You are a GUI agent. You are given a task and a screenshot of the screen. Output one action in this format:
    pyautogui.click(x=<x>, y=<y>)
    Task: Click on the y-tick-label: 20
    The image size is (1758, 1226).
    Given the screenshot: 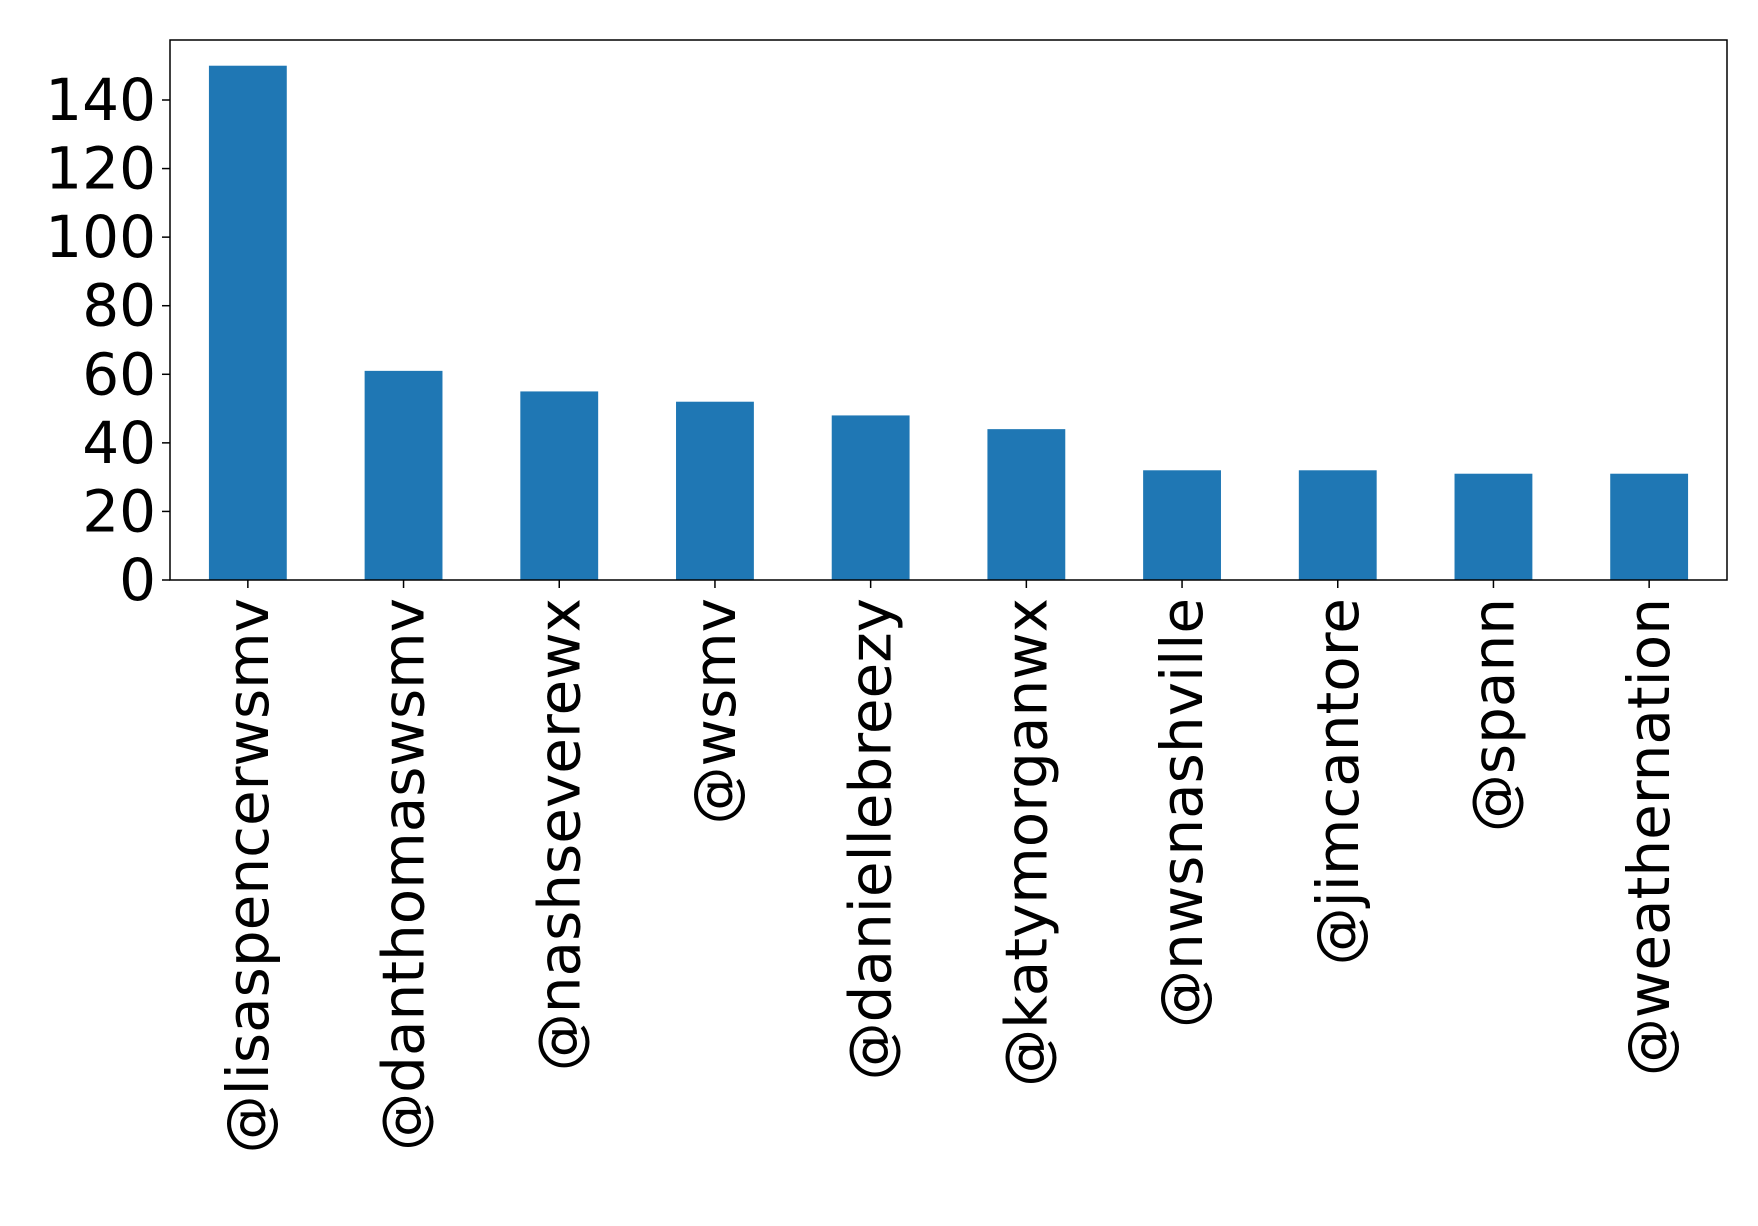 What is the action you would take?
    pyautogui.click(x=119, y=511)
    